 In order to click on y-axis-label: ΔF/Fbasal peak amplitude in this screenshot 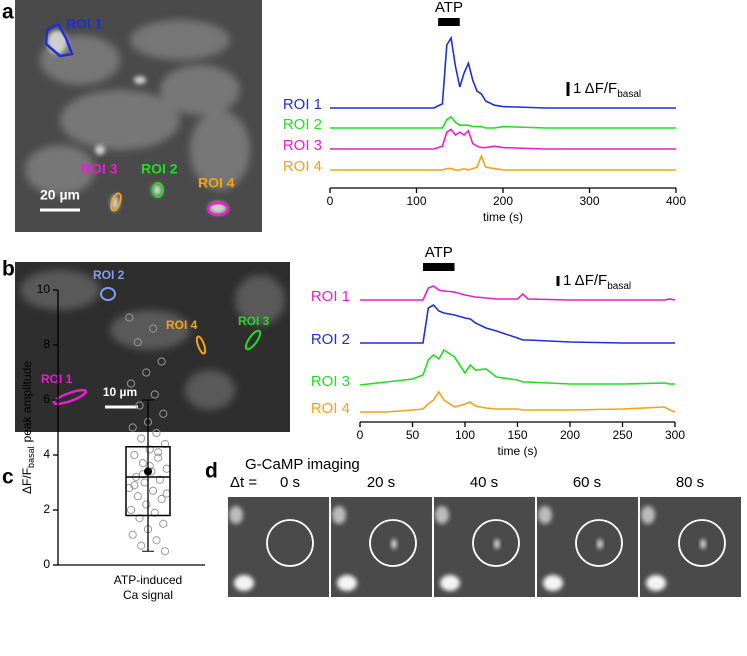, I will do `click(28, 427)`.